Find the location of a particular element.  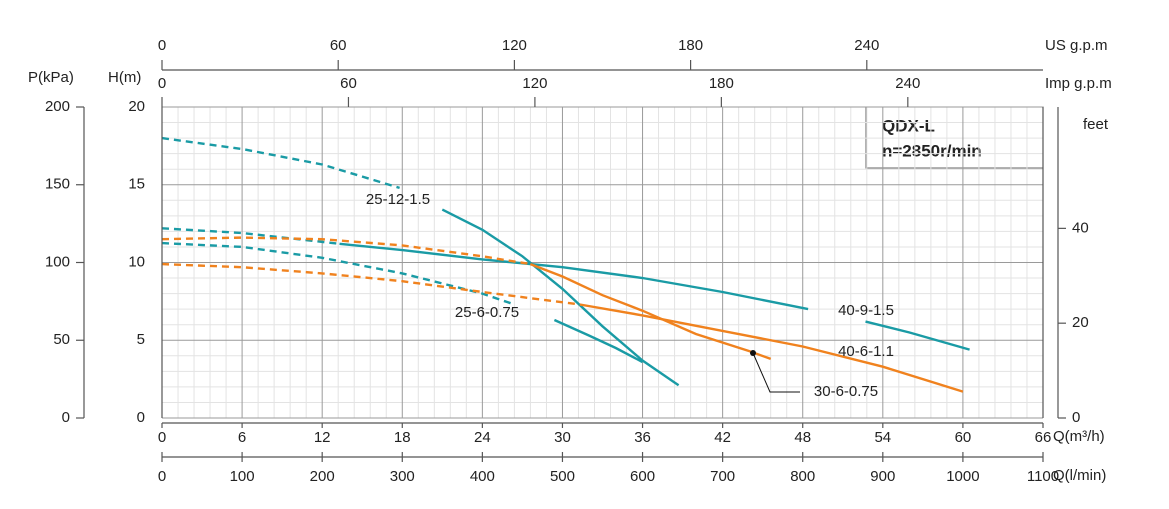

feet-tick-label: 40 is located at coordinates (1080, 227).